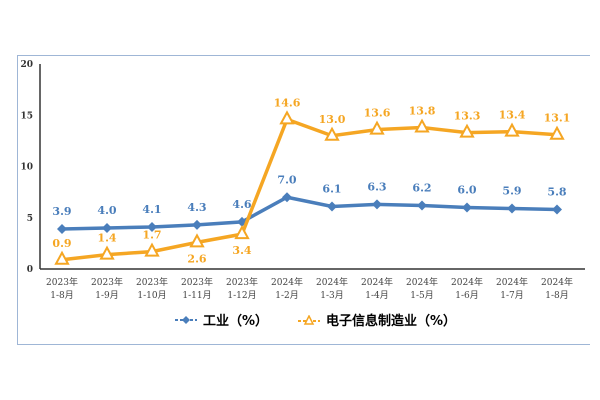  I want to click on data-label: 6.3, so click(376, 186).